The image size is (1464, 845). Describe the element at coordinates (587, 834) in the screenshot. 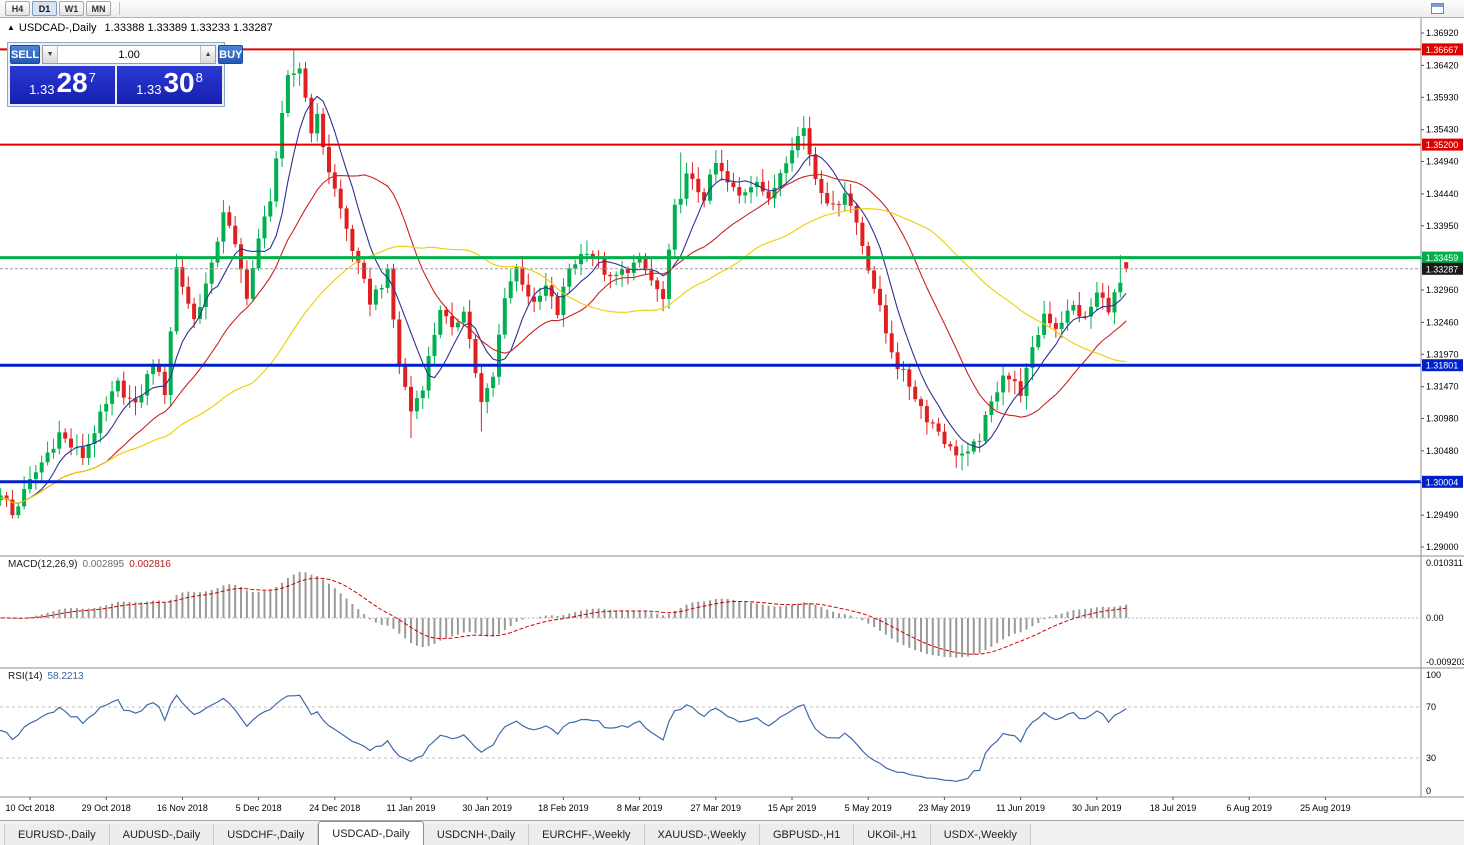

I see `chart-tab-eurchf-weekly: EURCHF-,Weekly` at that location.